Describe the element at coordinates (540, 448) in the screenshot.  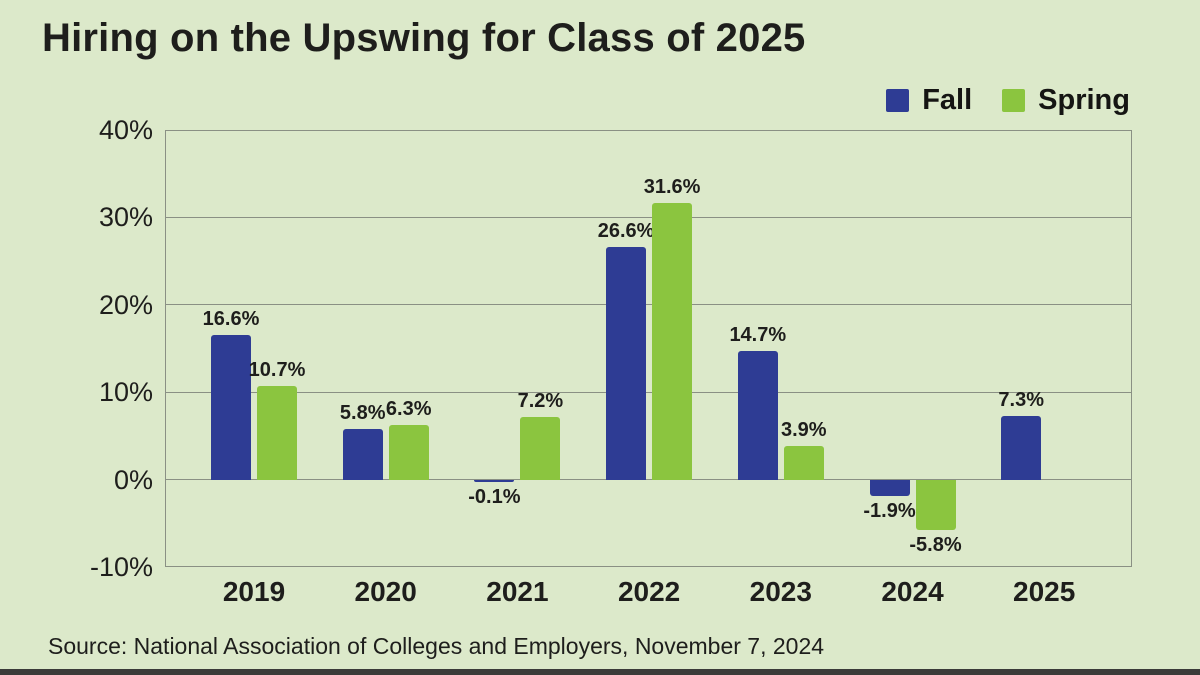
I see `bar-spring-2021` at that location.